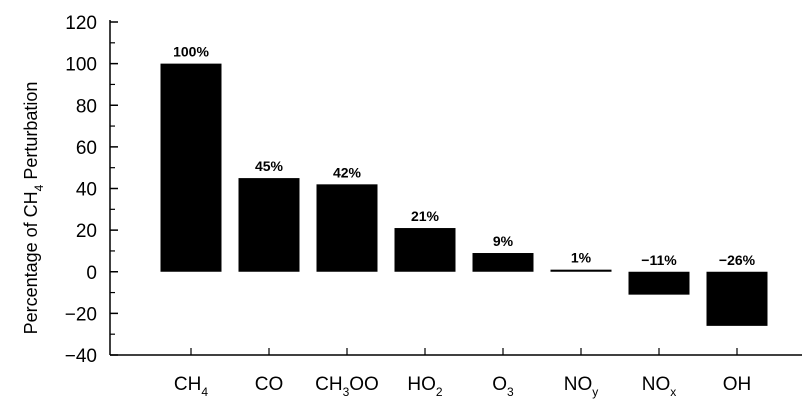 The width and height of the screenshot is (804, 402). I want to click on data-label: 9%, so click(503, 241).